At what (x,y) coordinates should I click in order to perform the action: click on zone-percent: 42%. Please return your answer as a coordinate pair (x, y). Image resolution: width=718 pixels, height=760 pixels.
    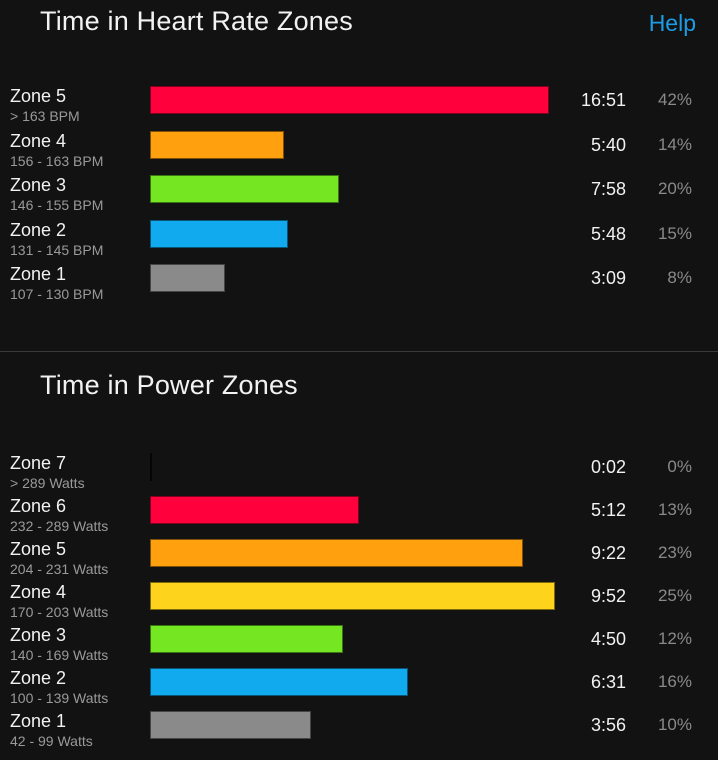
    Looking at the image, I should click on (674, 99).